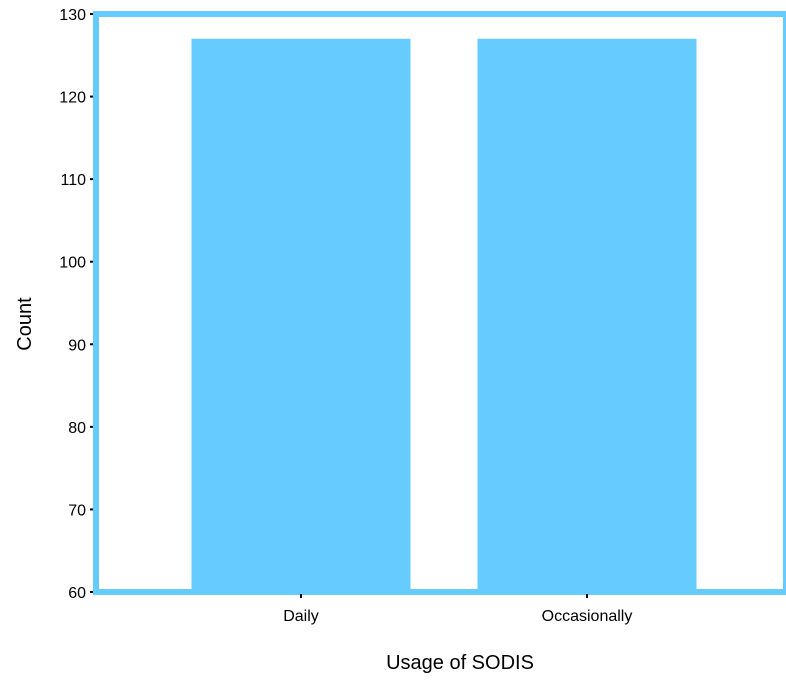 This screenshot has height=686, width=786. I want to click on y-tick-label: 130, so click(72, 15).